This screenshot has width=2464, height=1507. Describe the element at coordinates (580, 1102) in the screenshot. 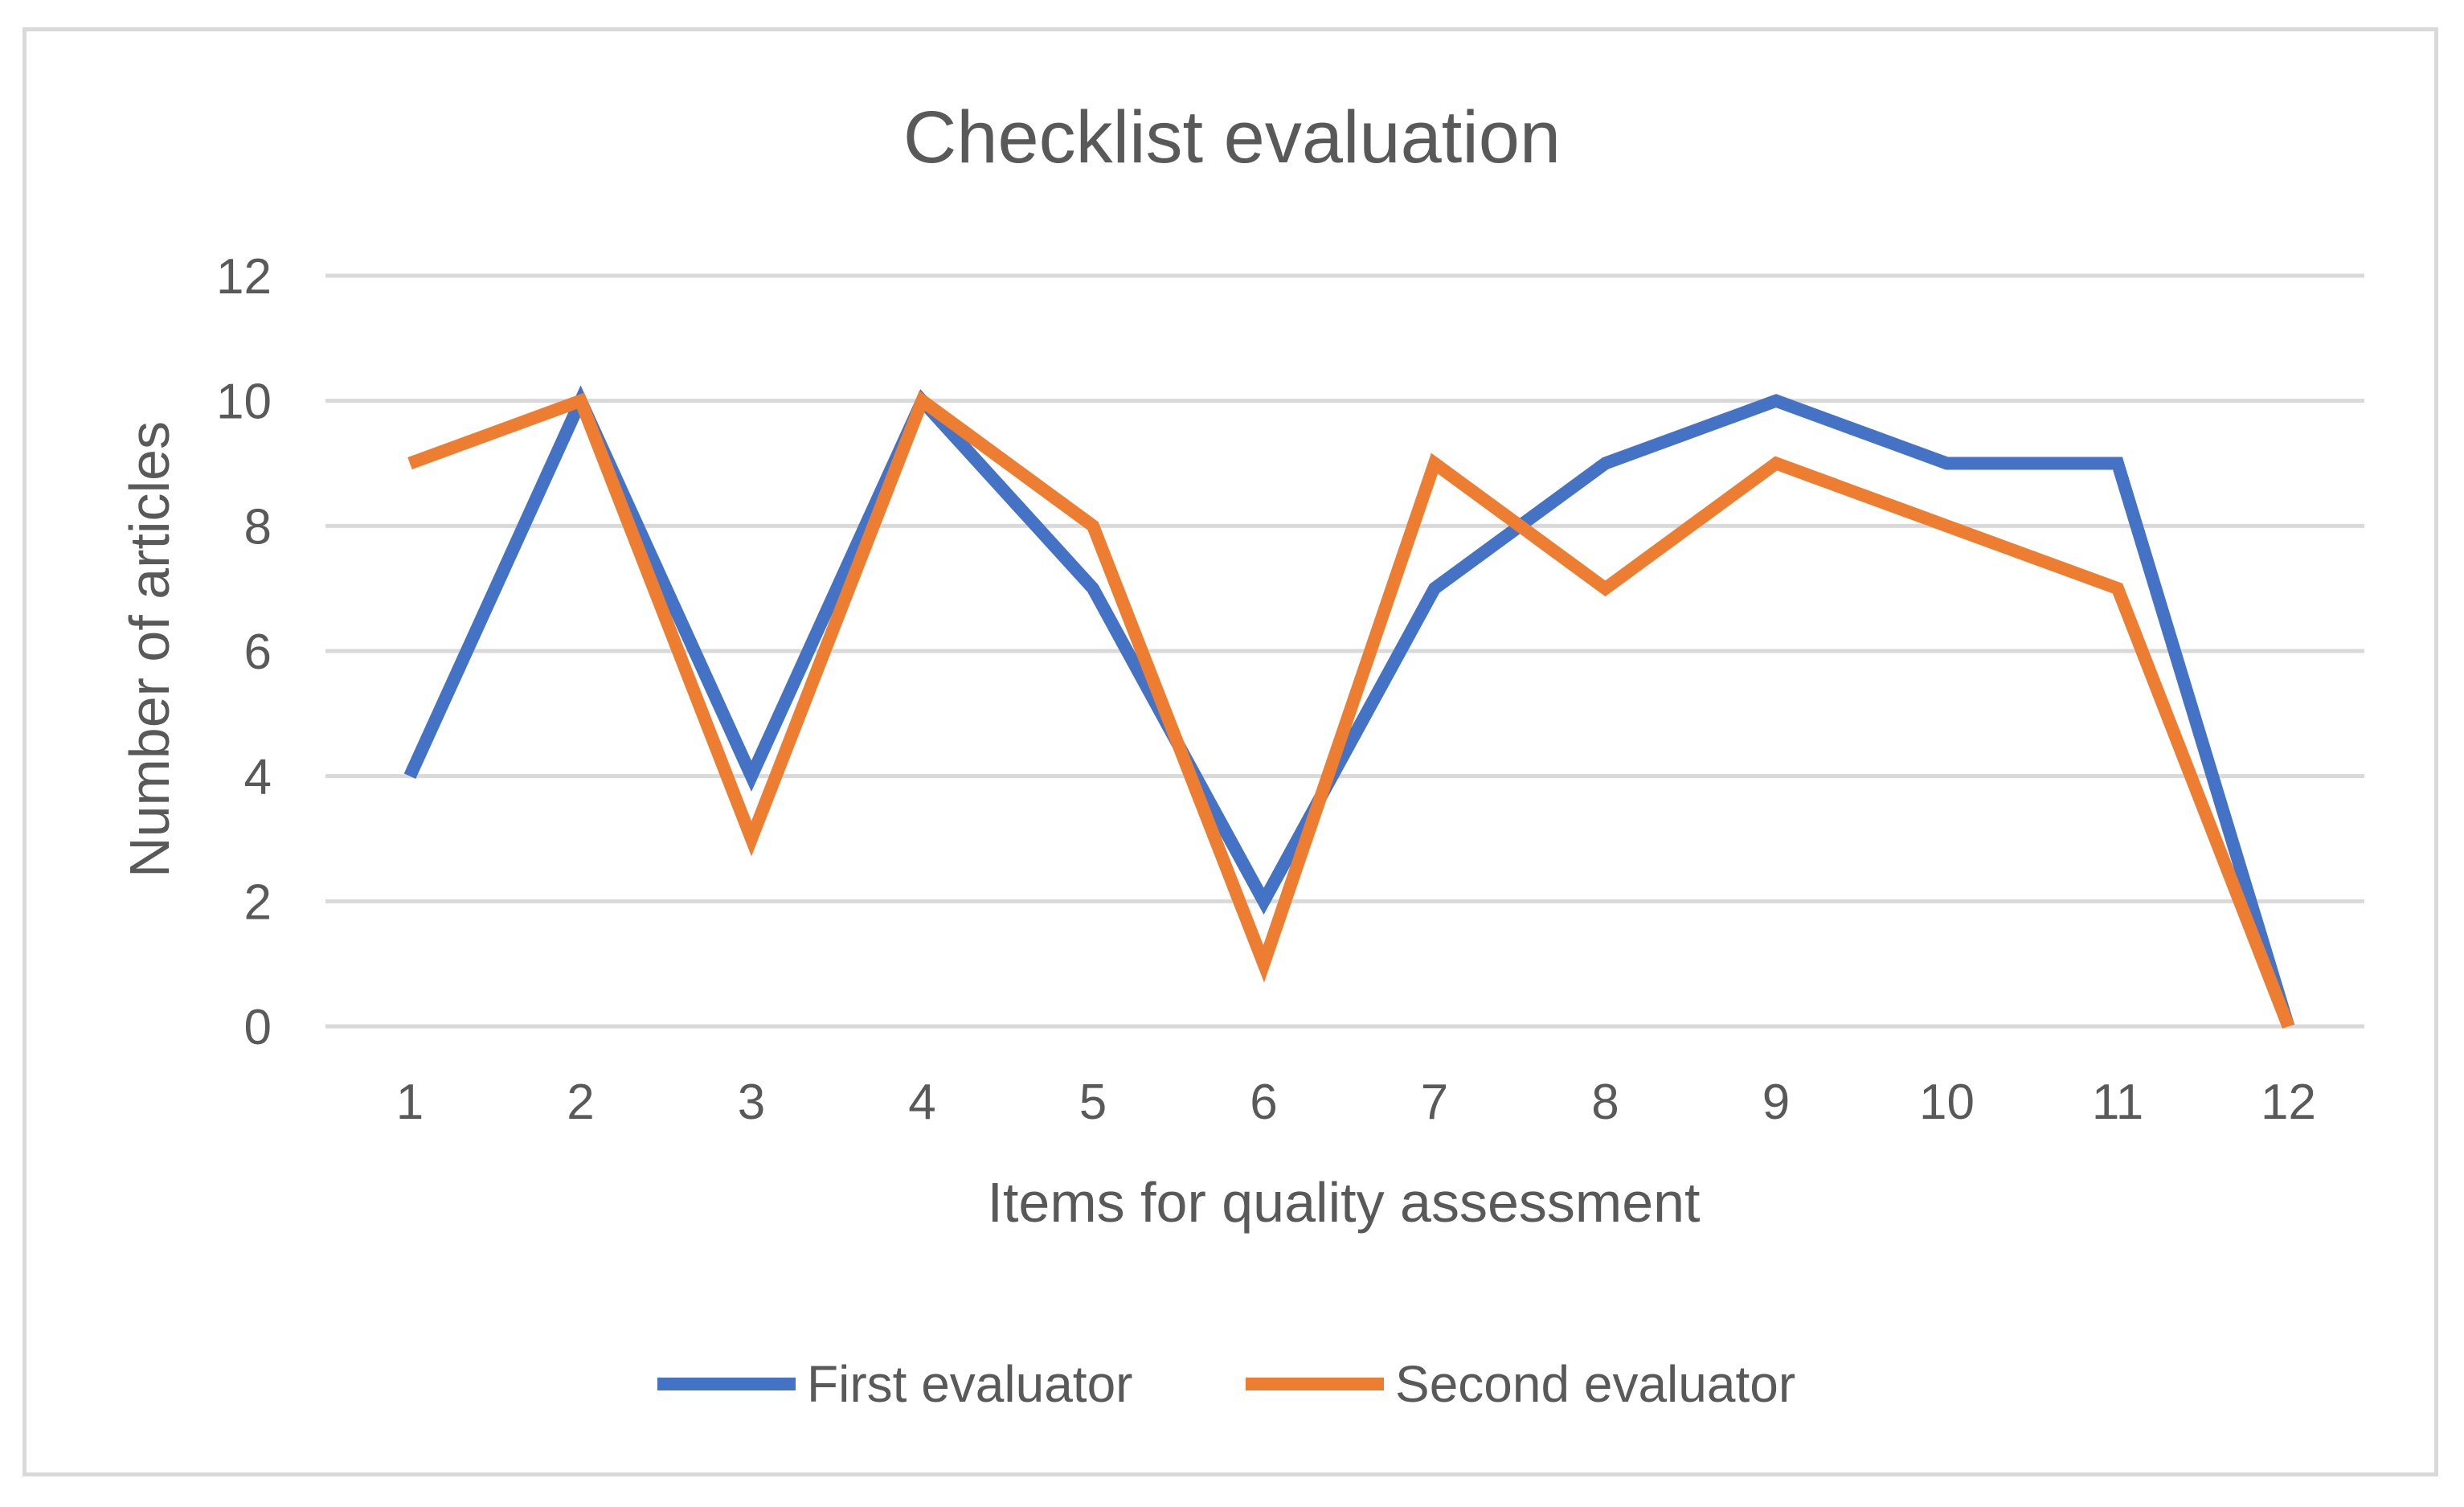

I see `x-tick-label: 2` at that location.